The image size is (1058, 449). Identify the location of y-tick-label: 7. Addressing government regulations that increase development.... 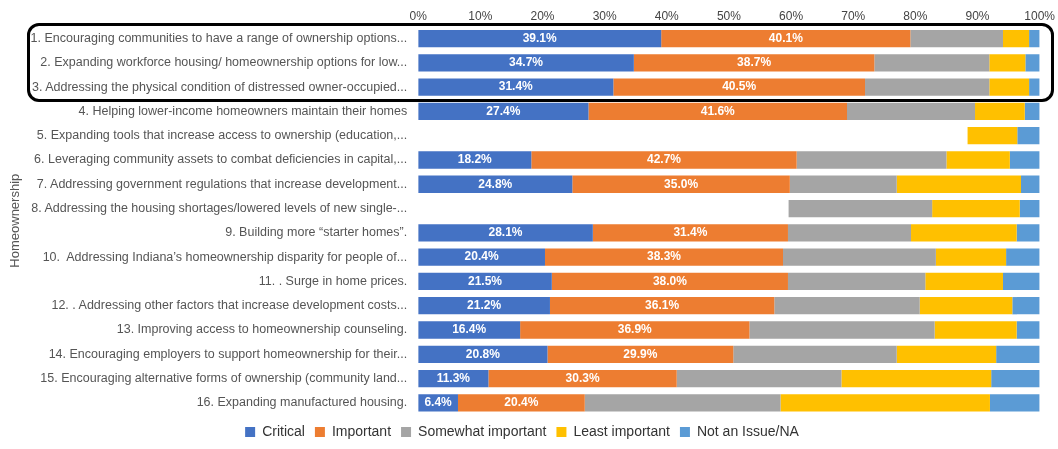
(222, 183).